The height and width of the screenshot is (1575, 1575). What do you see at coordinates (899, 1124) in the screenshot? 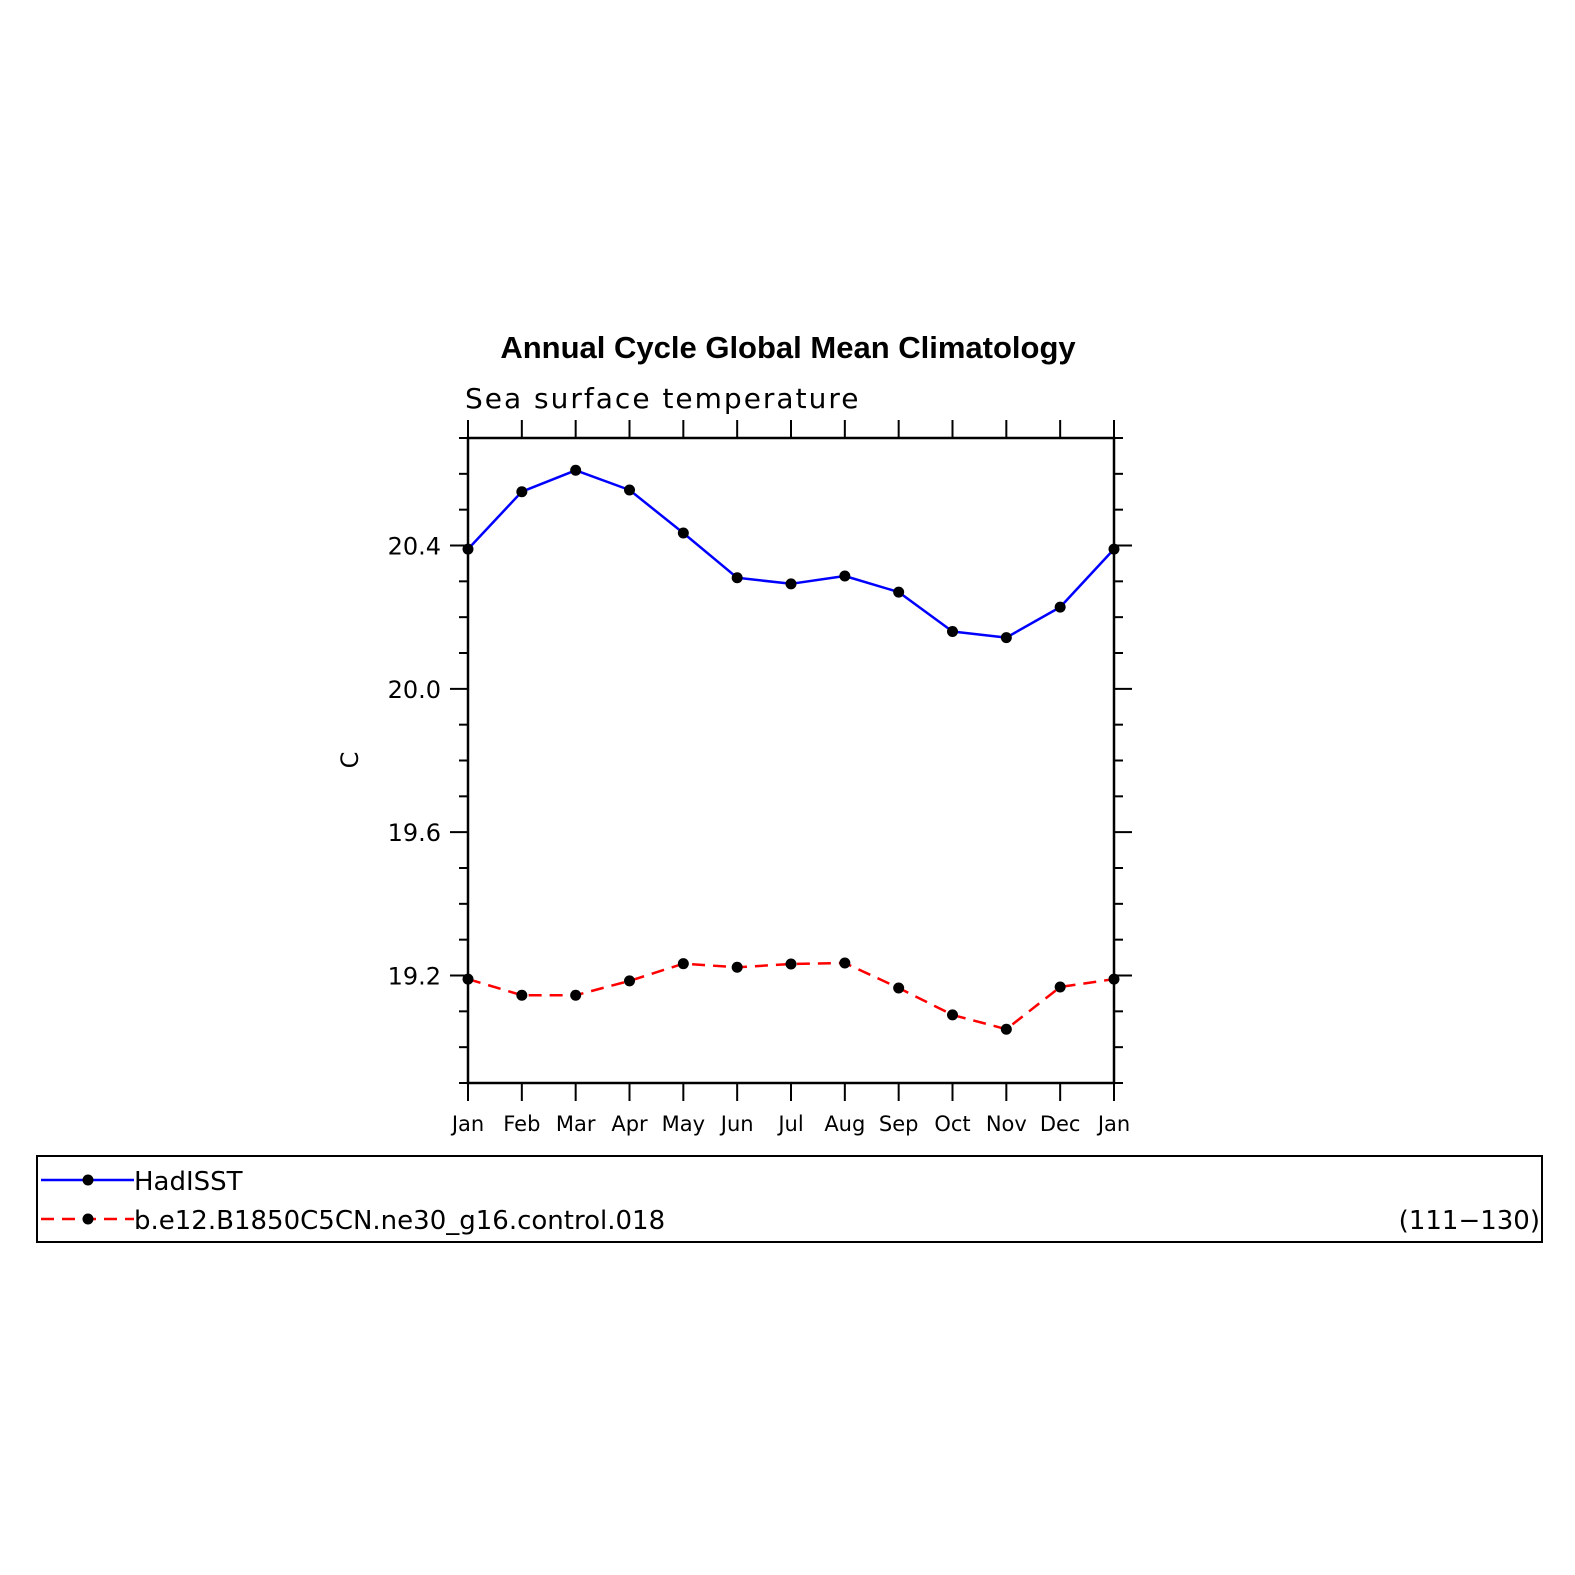
I see `x-tick-label: Sep` at bounding box center [899, 1124].